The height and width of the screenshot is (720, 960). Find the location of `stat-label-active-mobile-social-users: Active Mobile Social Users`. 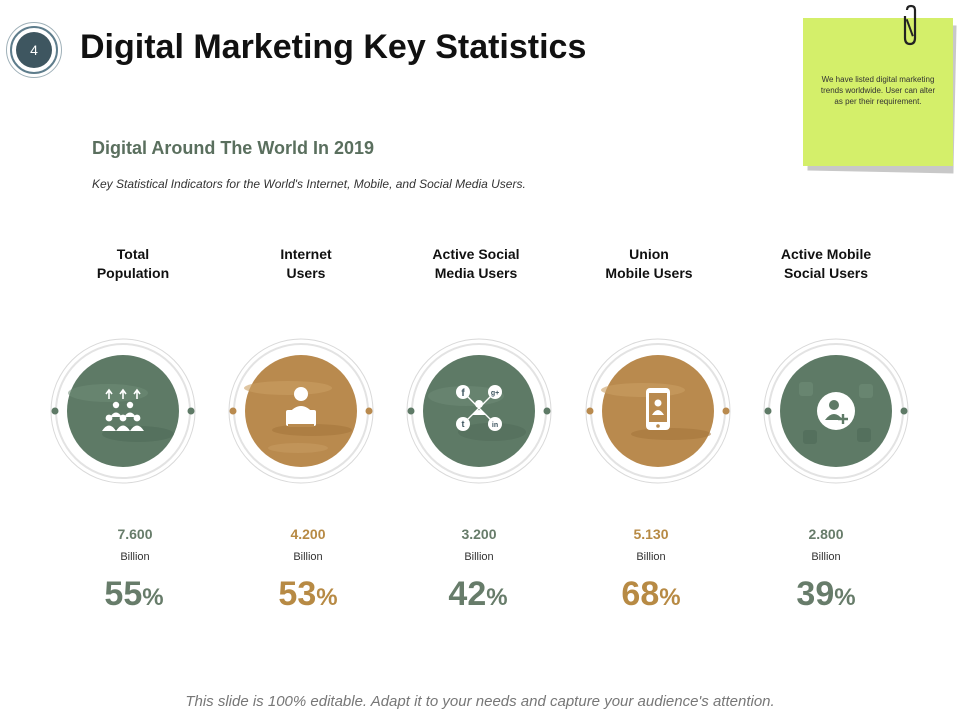

stat-label-active-mobile-social-users: Active Mobile Social Users is located at coordinates (826, 263).